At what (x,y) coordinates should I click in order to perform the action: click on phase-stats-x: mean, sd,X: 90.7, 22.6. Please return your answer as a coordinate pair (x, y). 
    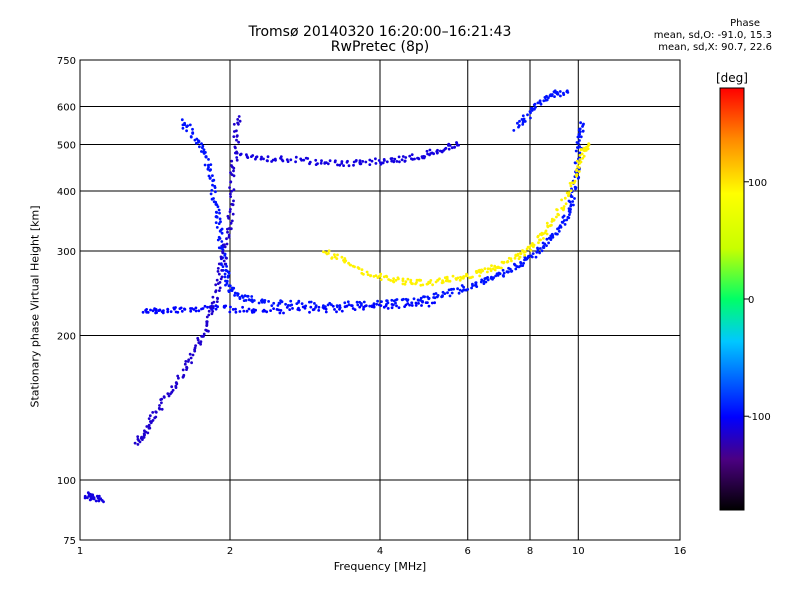
    Looking at the image, I should click on (715, 47).